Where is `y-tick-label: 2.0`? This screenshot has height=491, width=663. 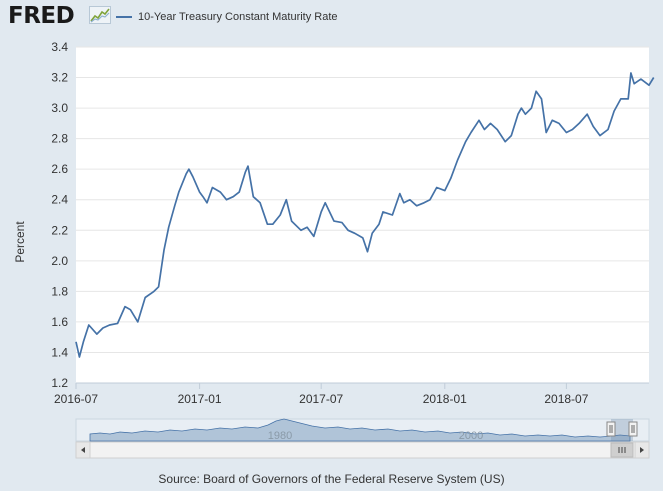 y-tick-label: 2.0 is located at coordinates (59, 261).